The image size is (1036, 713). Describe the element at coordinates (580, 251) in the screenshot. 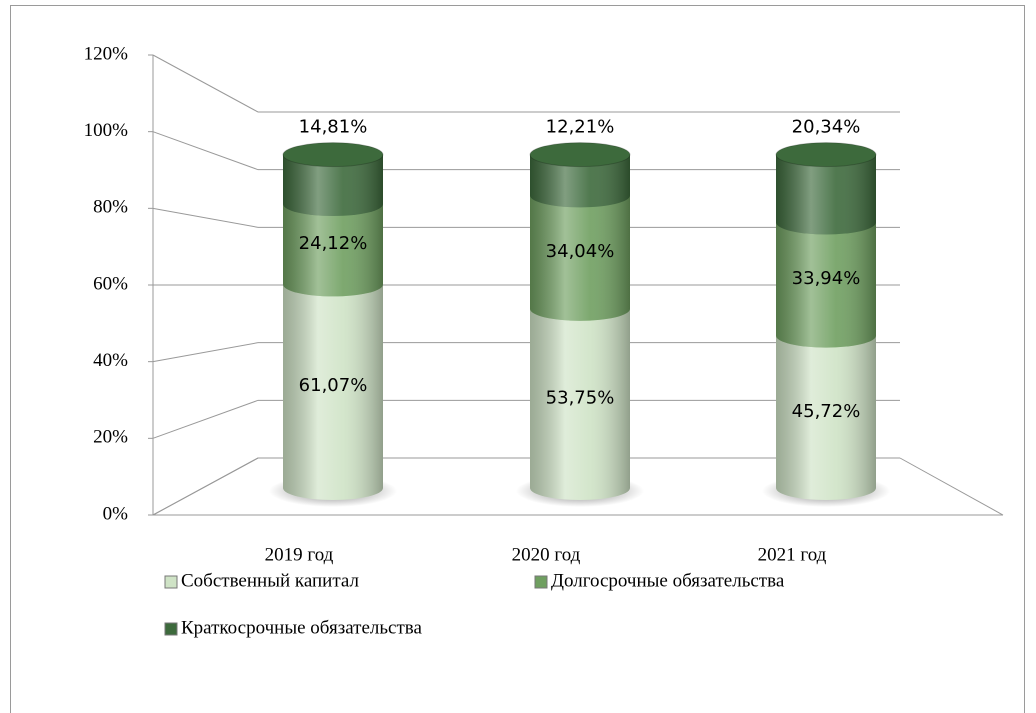

I see `value-label: 34,04%` at that location.